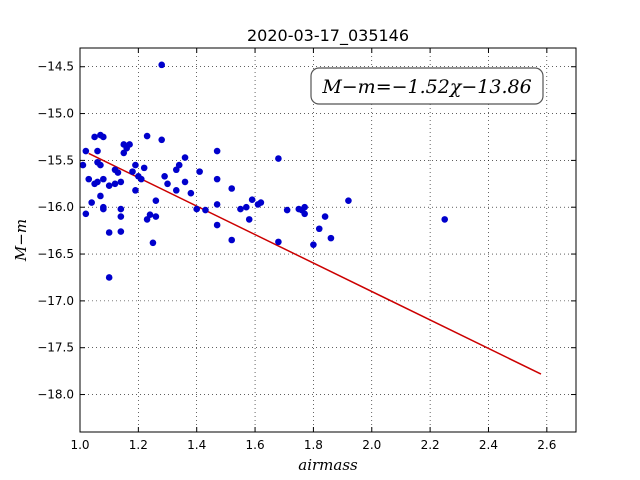 This screenshot has width=640, height=480. What do you see at coordinates (255, 445) in the screenshot?
I see `x-tick-label: 1.6` at bounding box center [255, 445].